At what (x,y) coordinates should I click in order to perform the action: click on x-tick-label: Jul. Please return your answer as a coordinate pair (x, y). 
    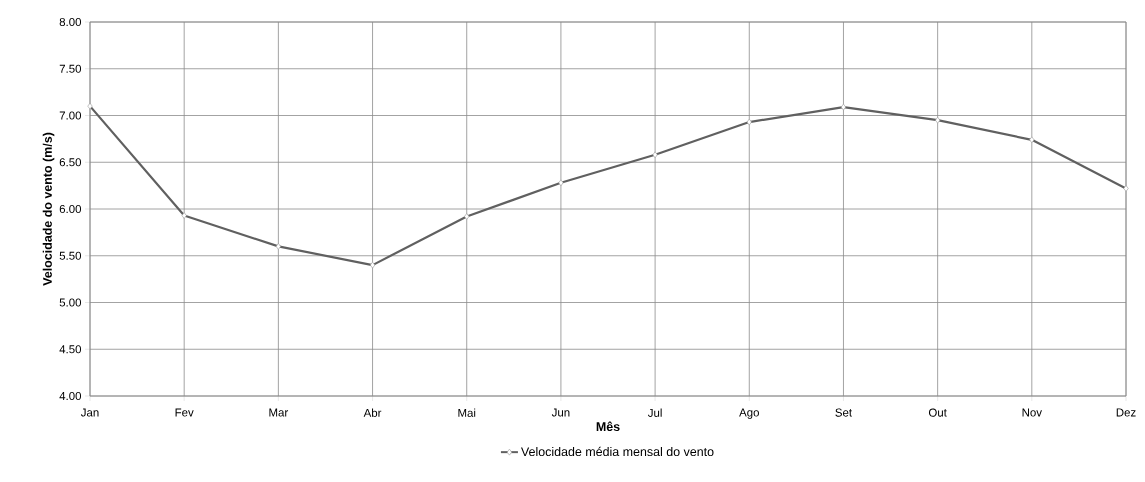
    Looking at the image, I should click on (654, 412).